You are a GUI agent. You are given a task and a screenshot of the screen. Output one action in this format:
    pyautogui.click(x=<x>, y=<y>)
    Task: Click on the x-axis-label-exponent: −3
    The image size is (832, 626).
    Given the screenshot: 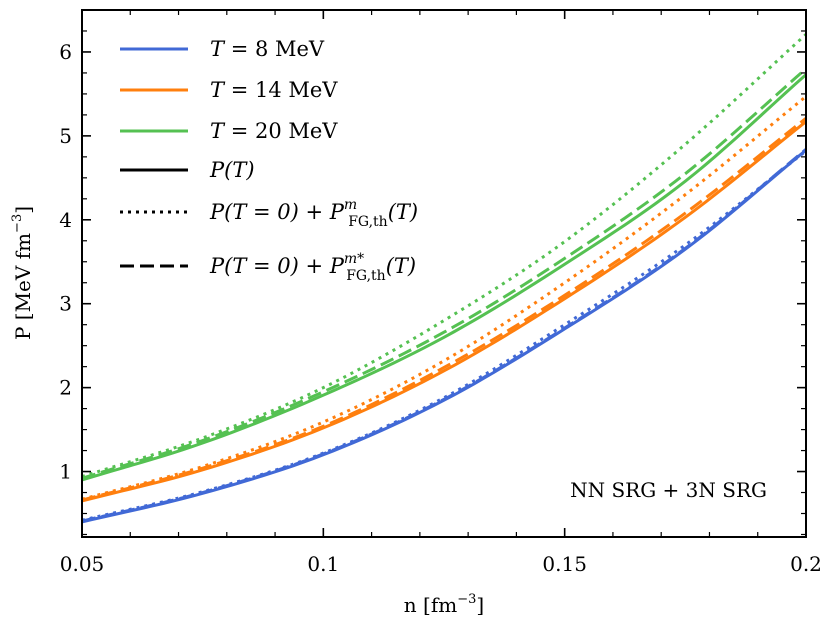 What is the action you would take?
    pyautogui.click(x=466, y=599)
    